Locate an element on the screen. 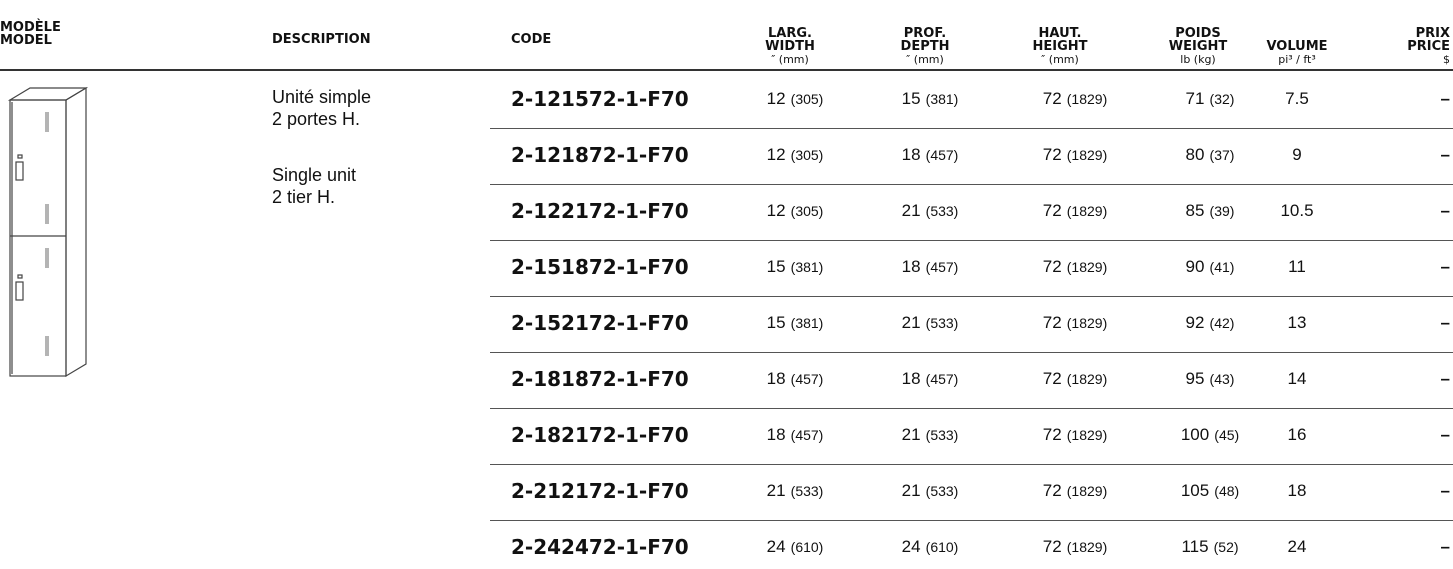 This screenshot has height=569, width=1453. code: 2-122172-1-F70 is located at coordinates (600, 211).